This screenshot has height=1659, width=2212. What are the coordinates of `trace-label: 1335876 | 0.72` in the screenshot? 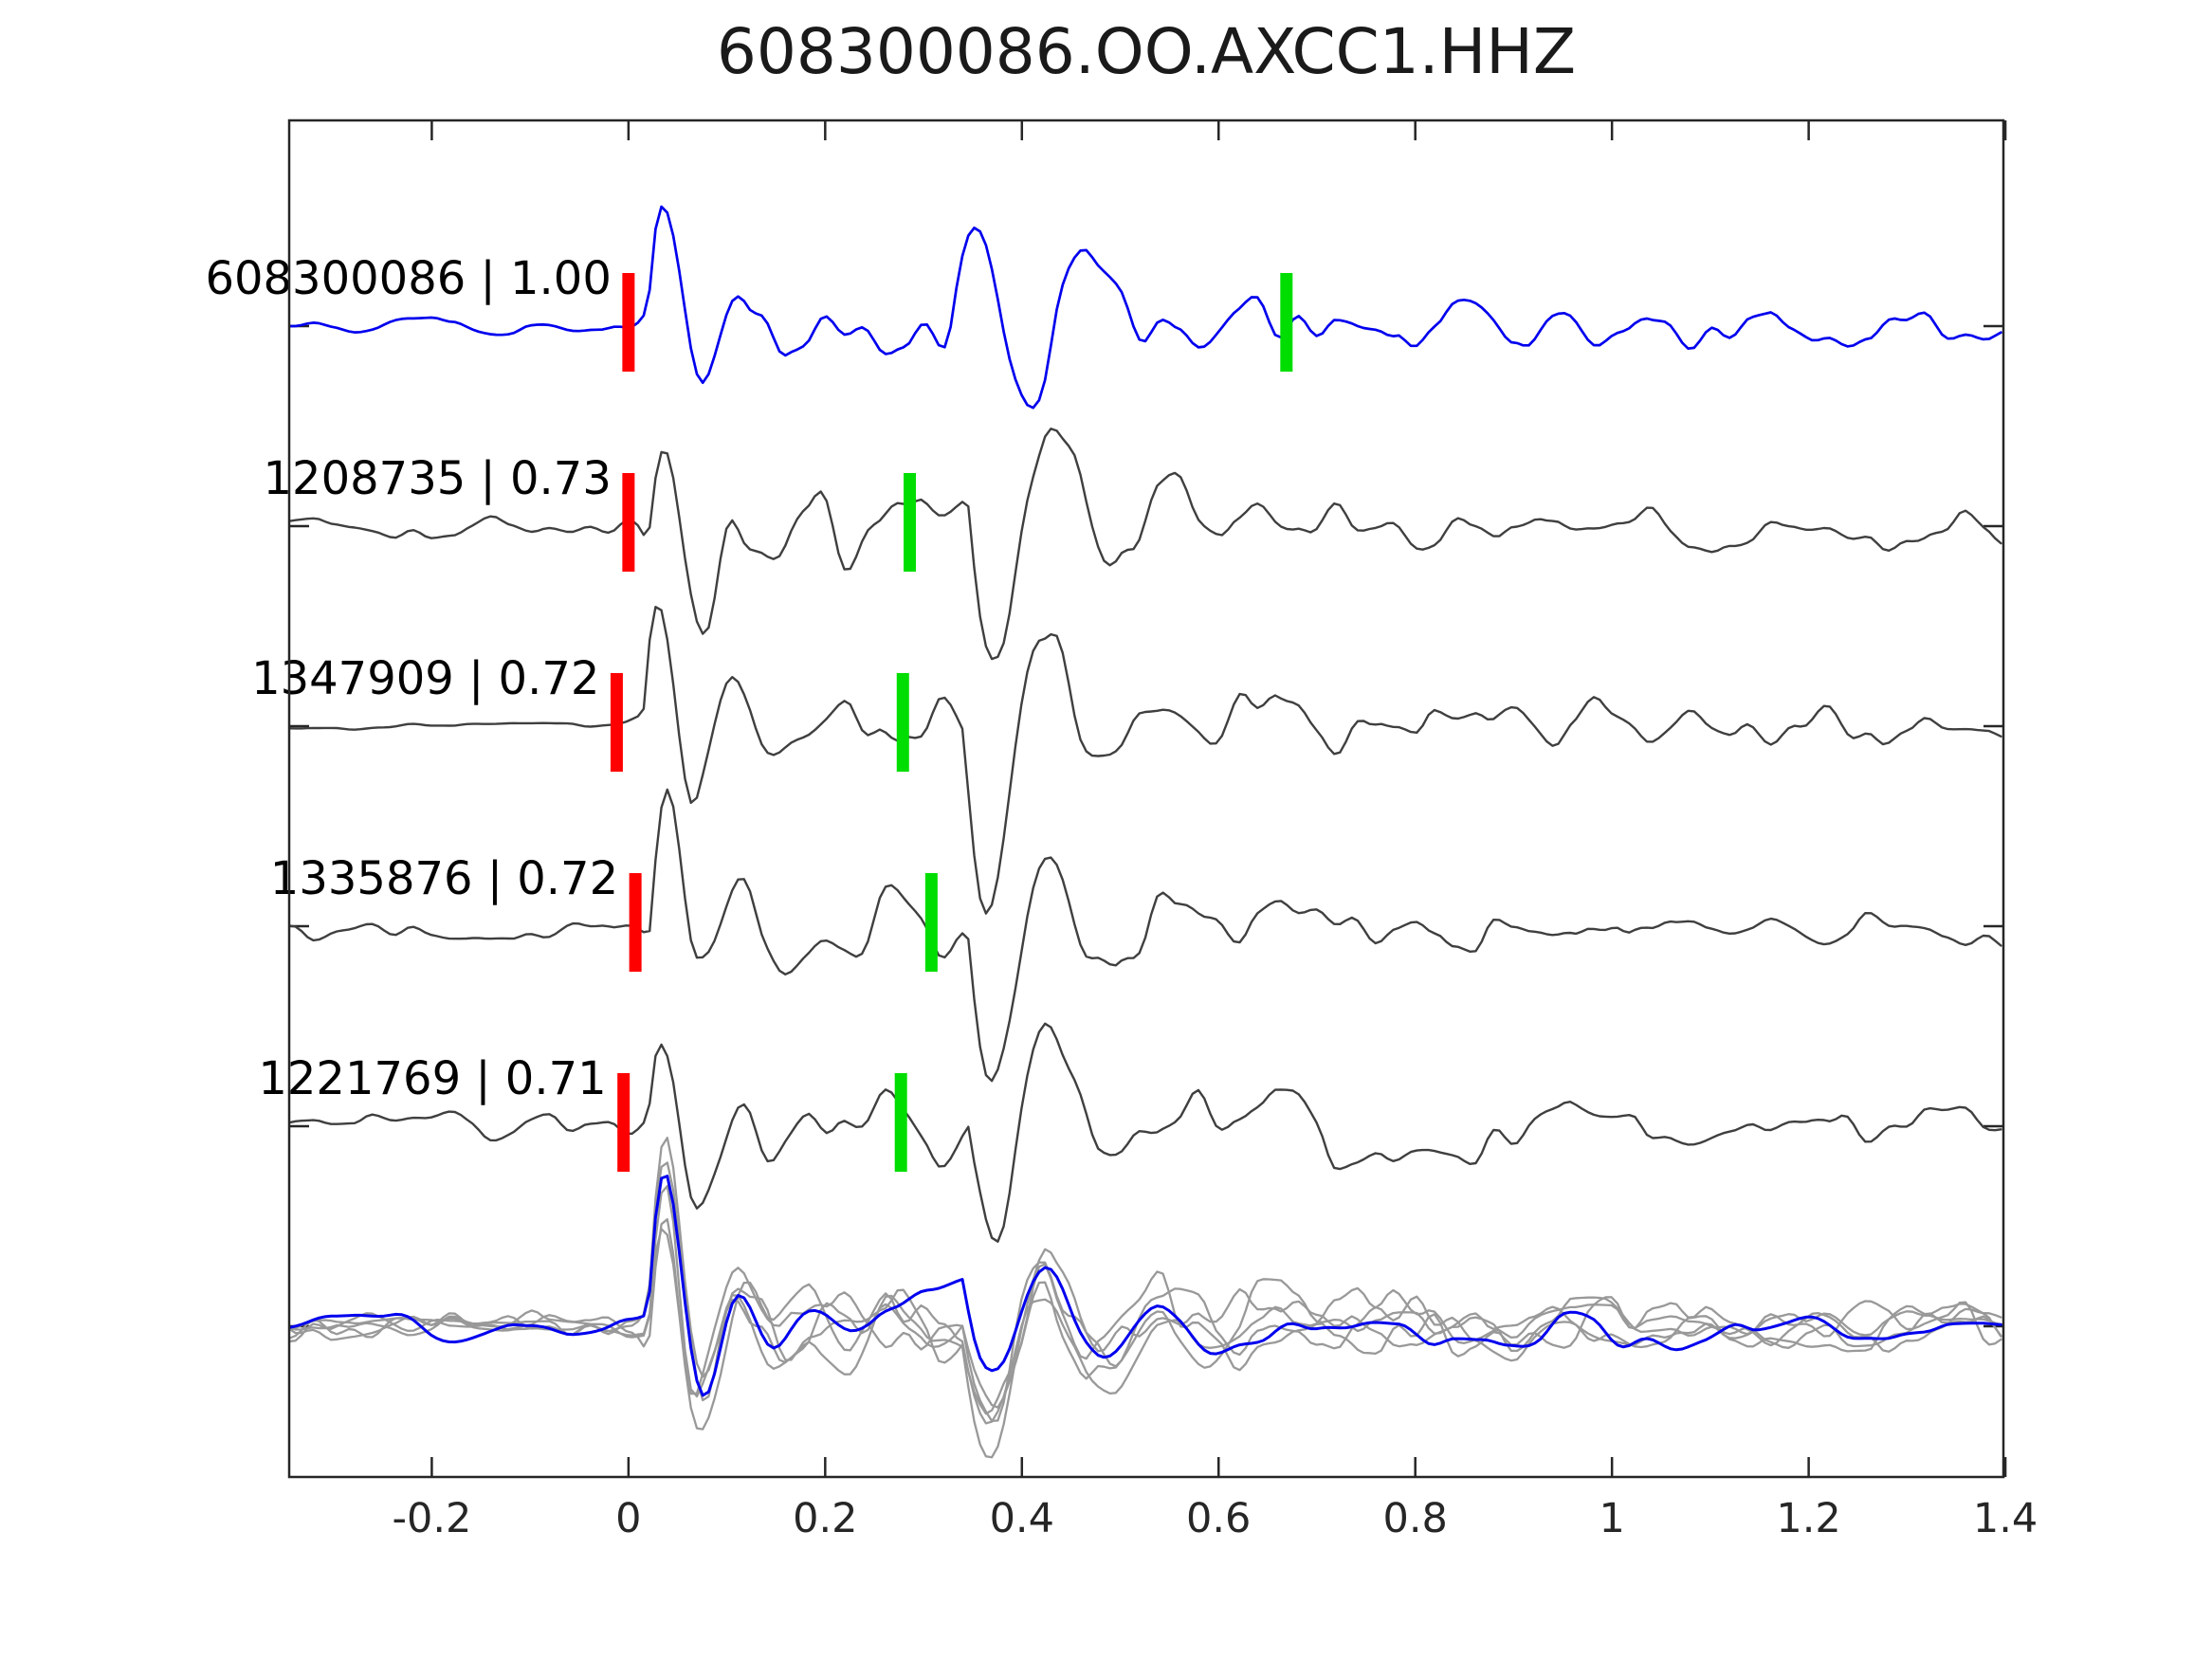 It's located at (444, 878).